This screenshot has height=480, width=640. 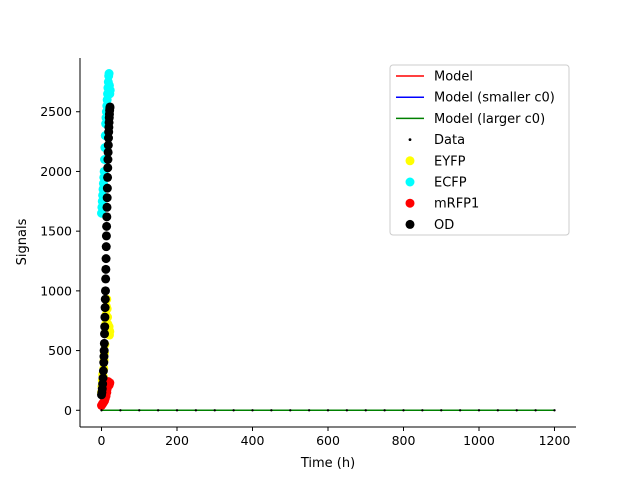 I want to click on legend-item-model: Model, so click(x=434, y=77).